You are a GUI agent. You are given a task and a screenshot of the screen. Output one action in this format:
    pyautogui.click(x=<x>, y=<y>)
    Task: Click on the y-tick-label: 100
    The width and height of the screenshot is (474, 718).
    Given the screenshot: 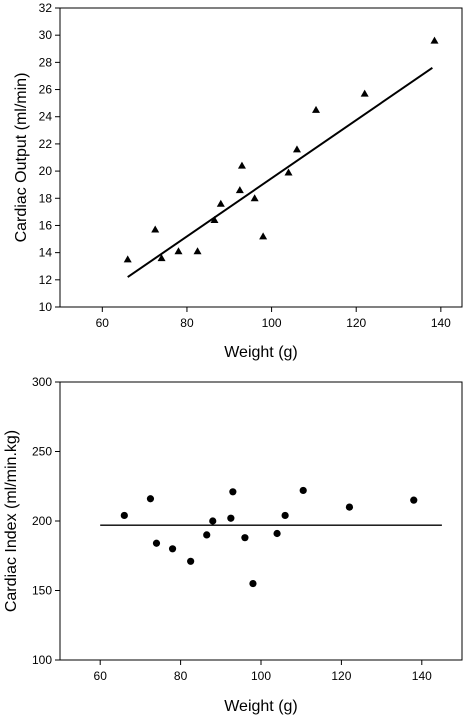 What is the action you would take?
    pyautogui.click(x=42, y=660)
    